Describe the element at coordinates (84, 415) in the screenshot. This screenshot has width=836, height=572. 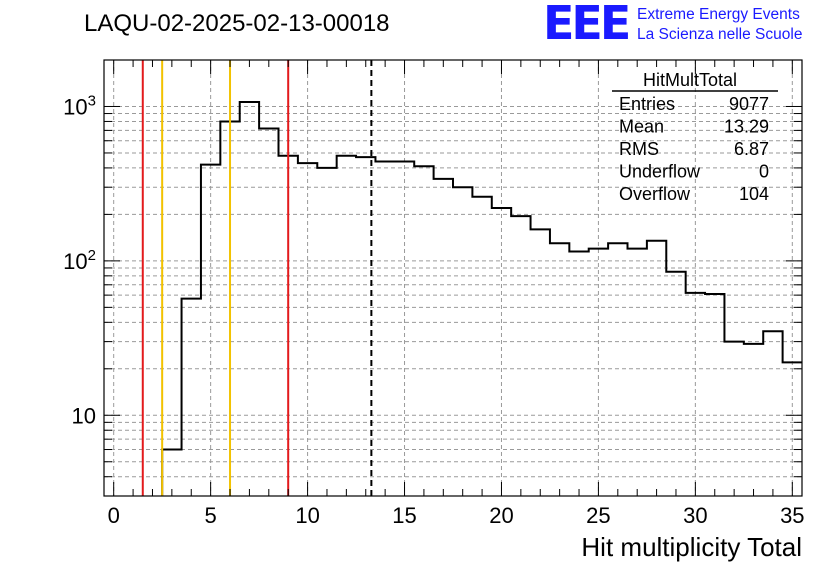
I see `y-tick-label: 10` at that location.